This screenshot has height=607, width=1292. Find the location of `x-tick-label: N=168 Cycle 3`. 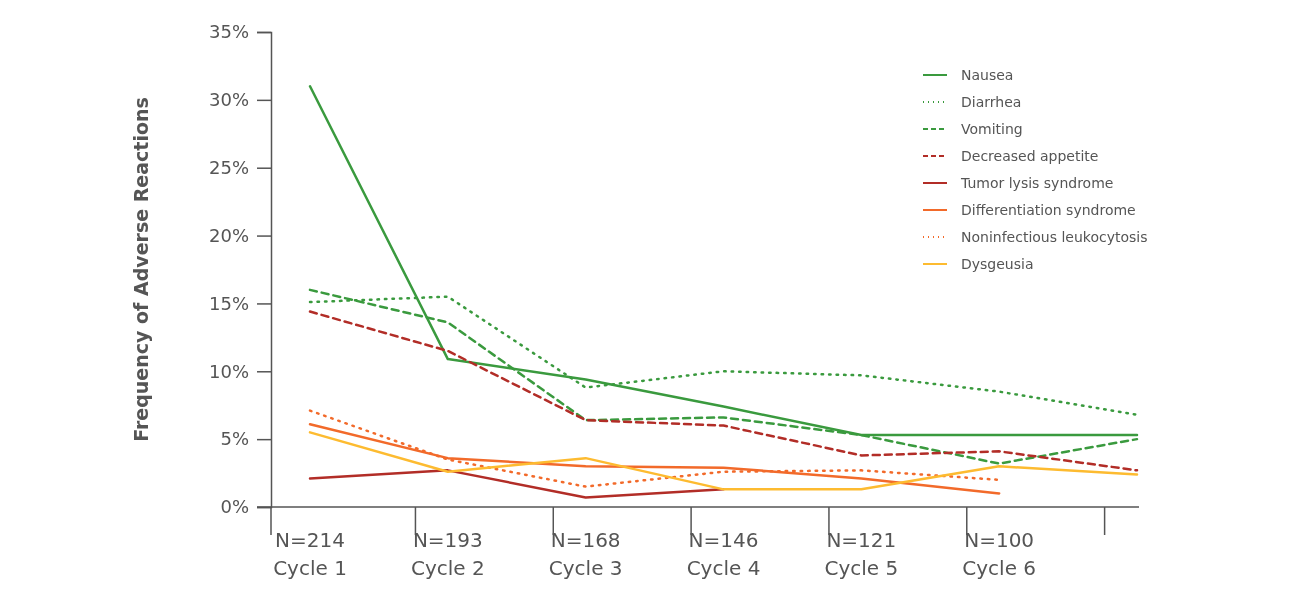

x-tick-label: N=168 Cycle 3 is located at coordinates (585, 554).